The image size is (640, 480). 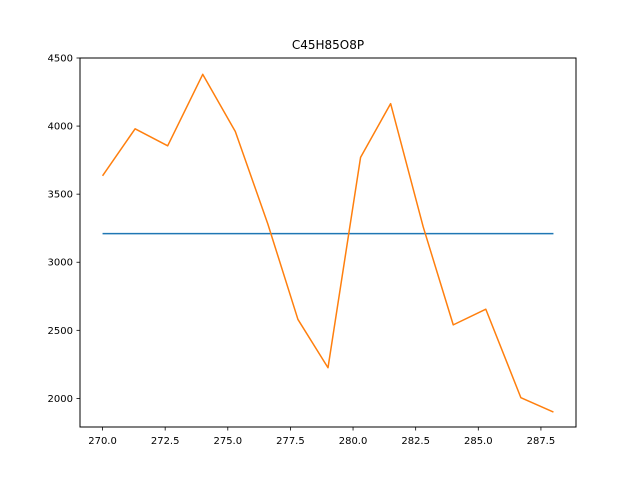 I want to click on x-tick-label: 285.0, so click(x=478, y=441).